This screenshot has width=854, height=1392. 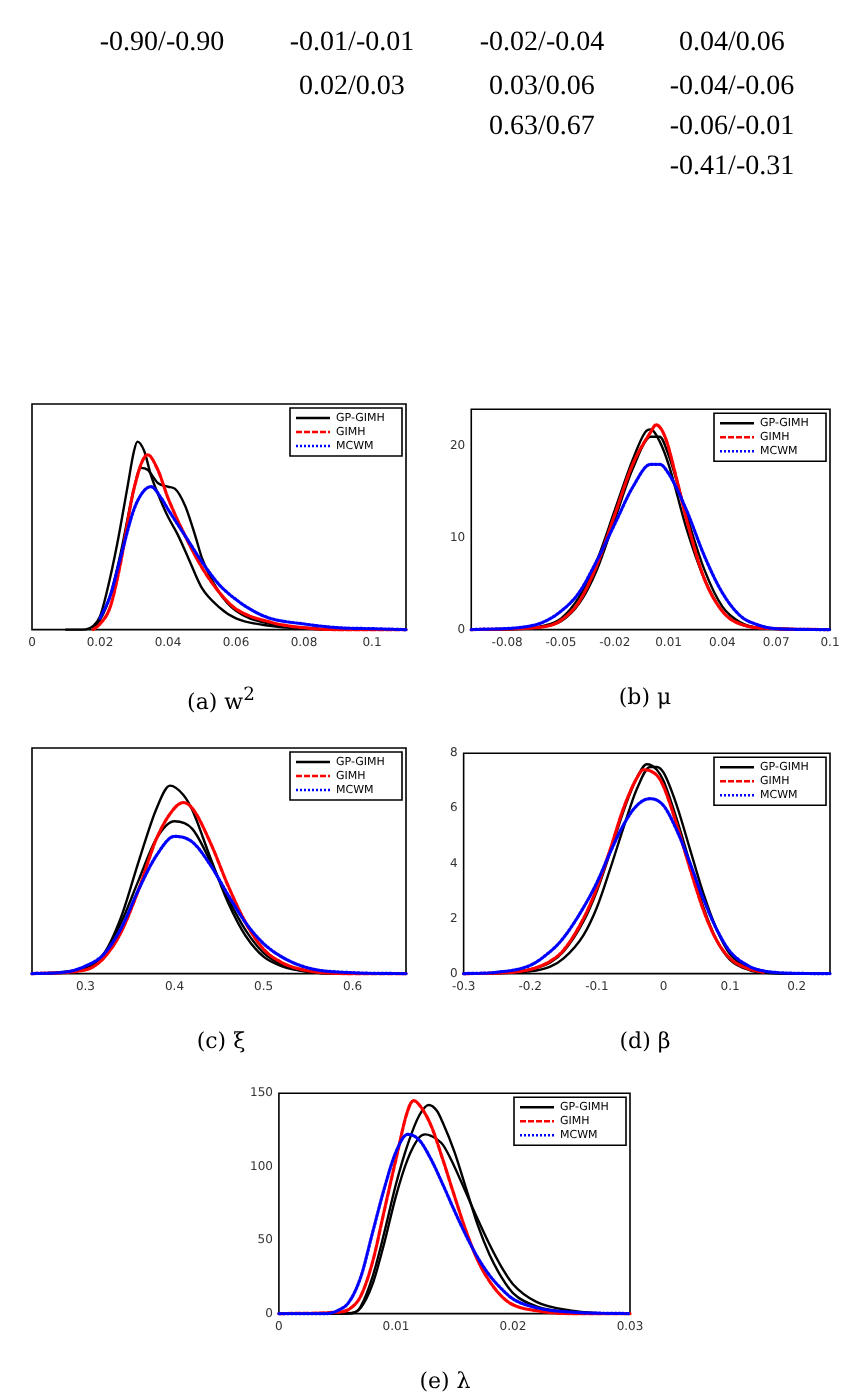 I want to click on text: -0.01/-0.01, so click(x=352, y=43).